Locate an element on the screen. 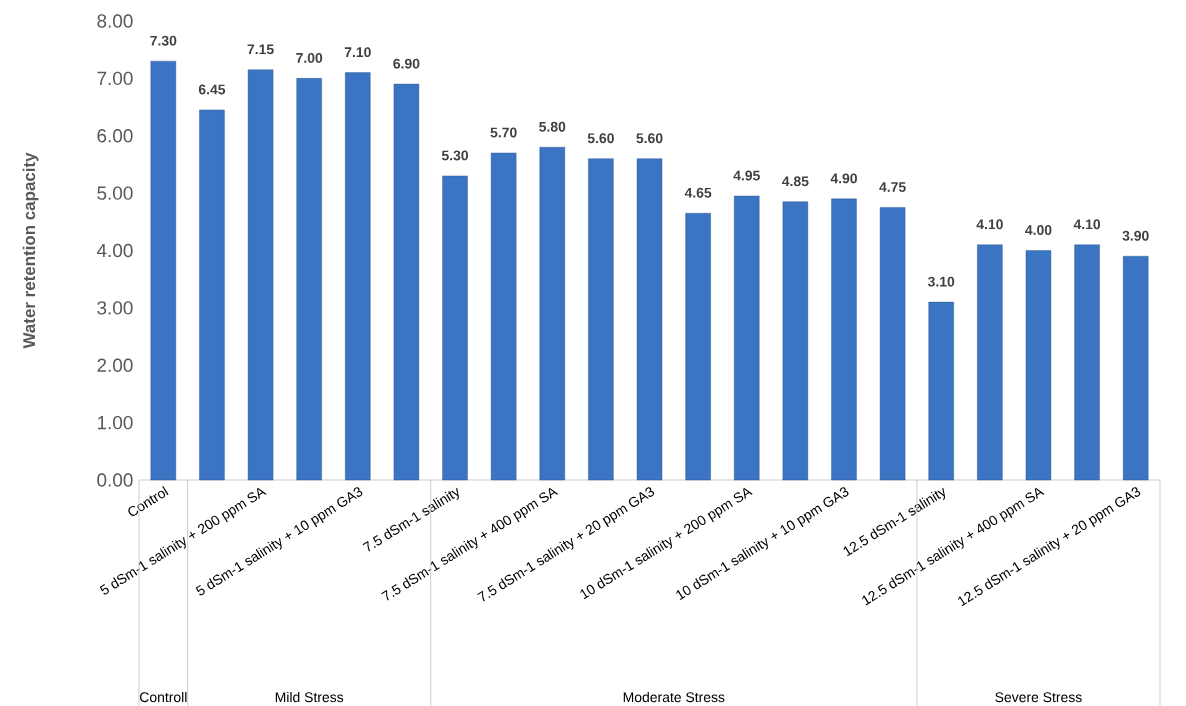 The image size is (1186, 706). data-label: 7.10 is located at coordinates (357, 52).